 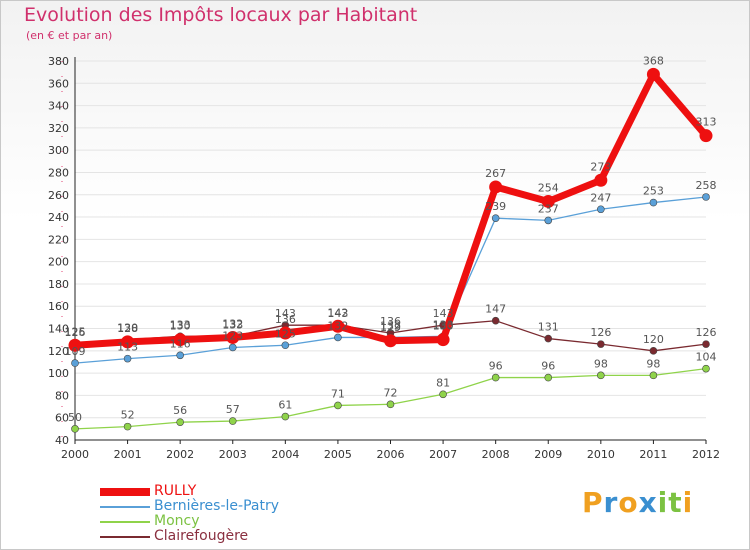 What do you see at coordinates (496, 454) in the screenshot?
I see `x-tick-label: 2008` at bounding box center [496, 454].